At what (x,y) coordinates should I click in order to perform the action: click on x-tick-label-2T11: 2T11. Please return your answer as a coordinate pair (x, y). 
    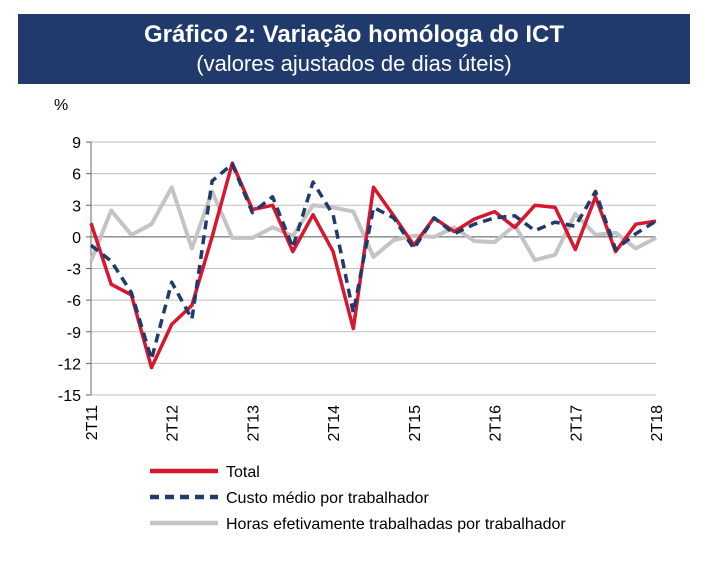
    Looking at the image, I should click on (92, 422).